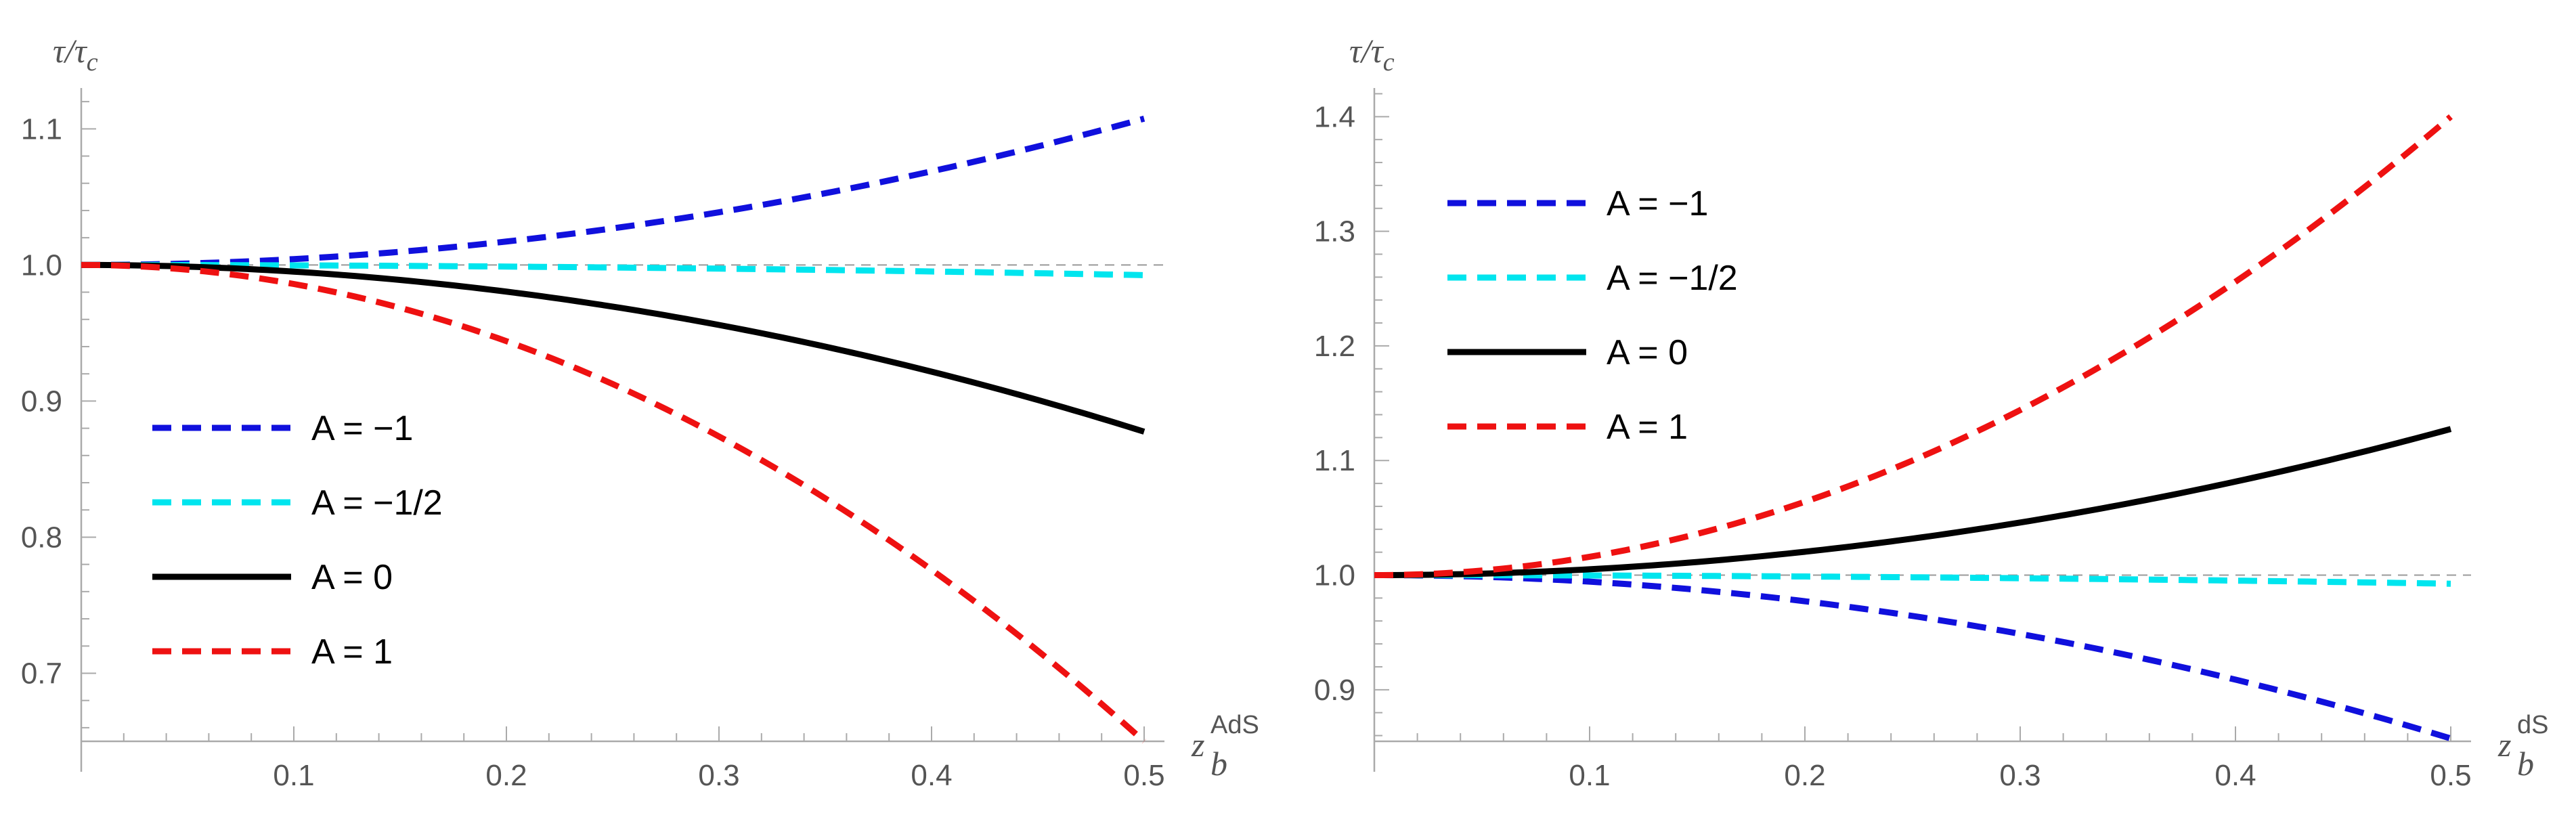  I want to click on y-tick-label: 0.7, so click(41, 673).